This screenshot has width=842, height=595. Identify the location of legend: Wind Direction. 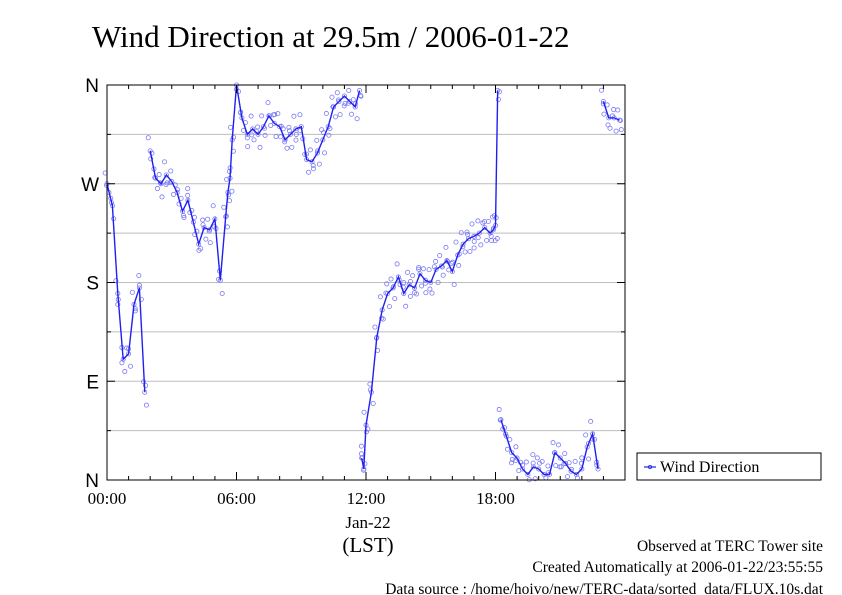
(729, 466).